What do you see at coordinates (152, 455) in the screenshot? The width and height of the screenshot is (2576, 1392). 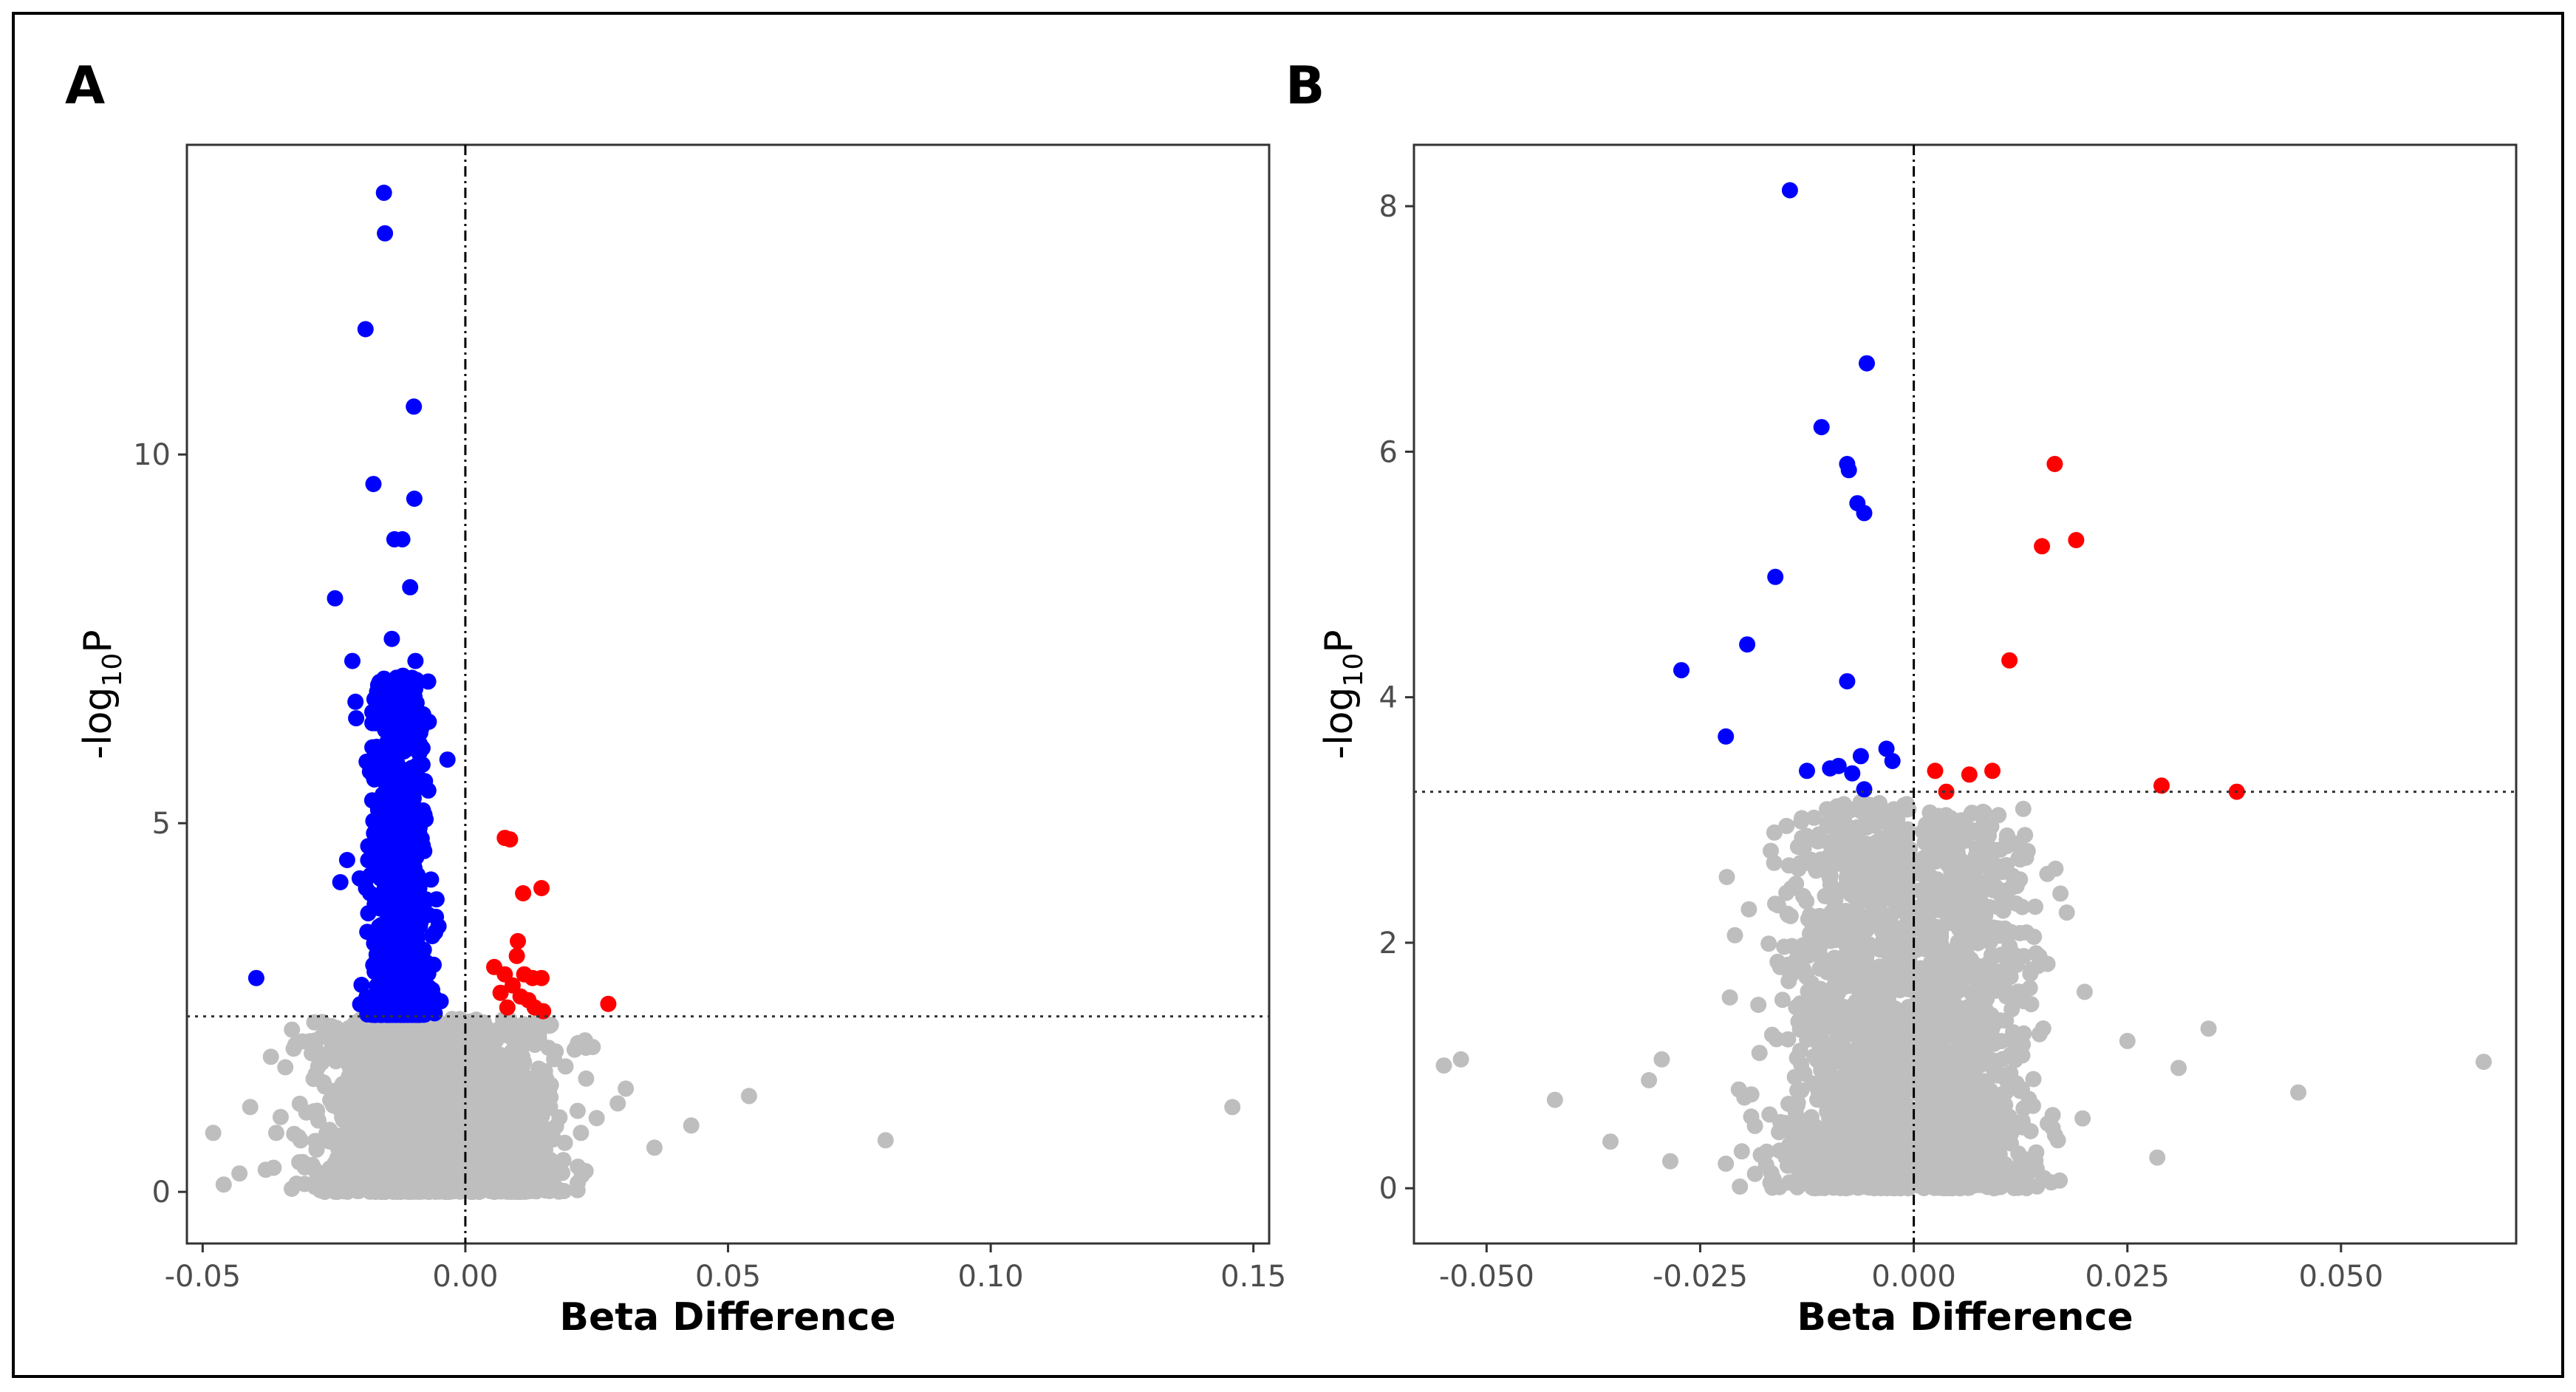 I see `panel-a-y-tick-label: 10` at bounding box center [152, 455].